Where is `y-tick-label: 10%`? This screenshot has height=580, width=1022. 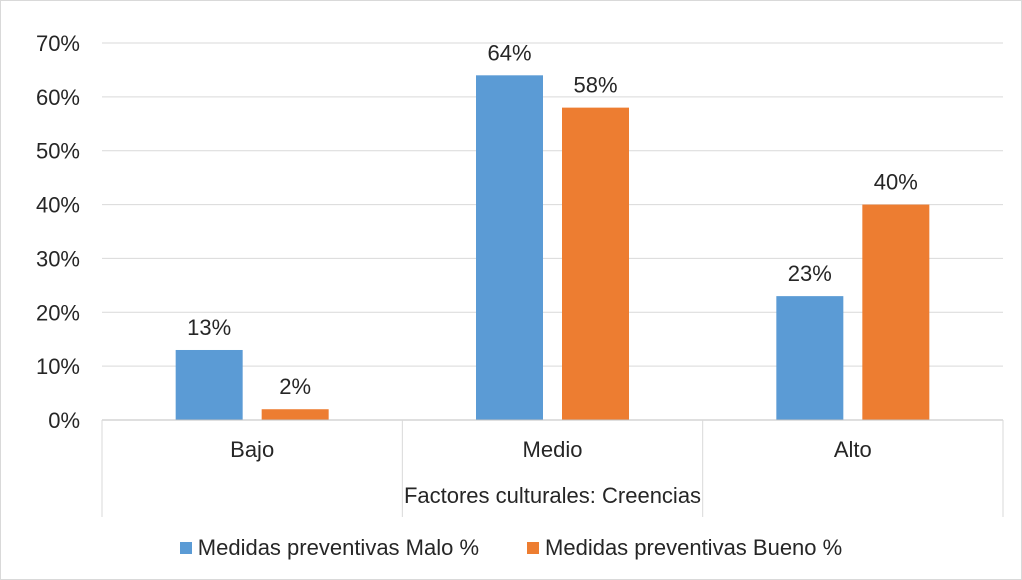 y-tick-label: 10% is located at coordinates (58, 366).